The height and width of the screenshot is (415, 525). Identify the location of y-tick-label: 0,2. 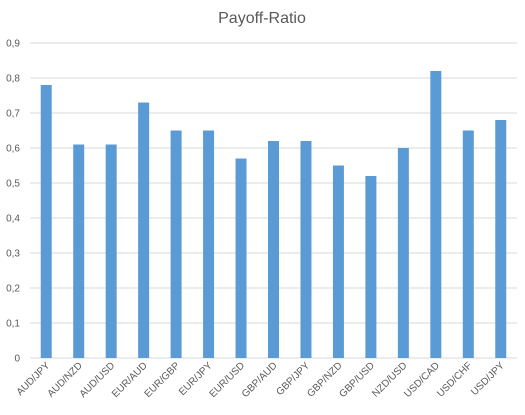
(13, 289).